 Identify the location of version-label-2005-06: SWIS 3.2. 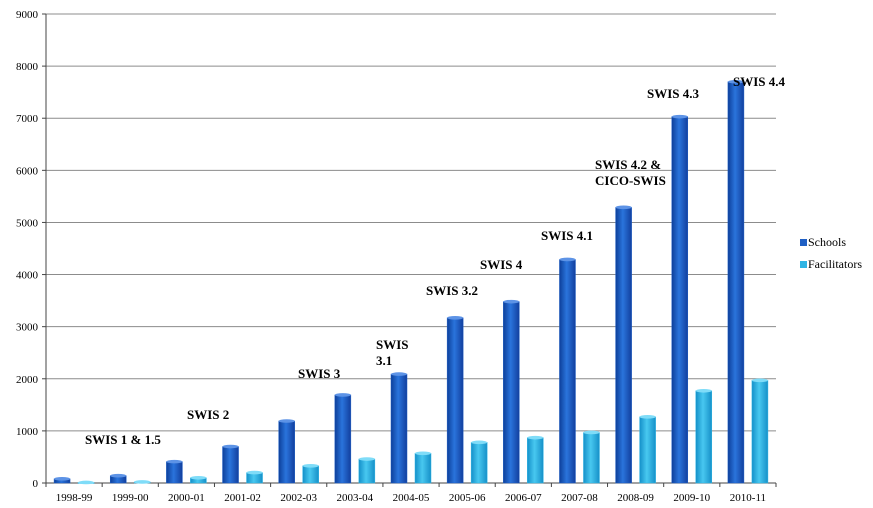
(452, 290).